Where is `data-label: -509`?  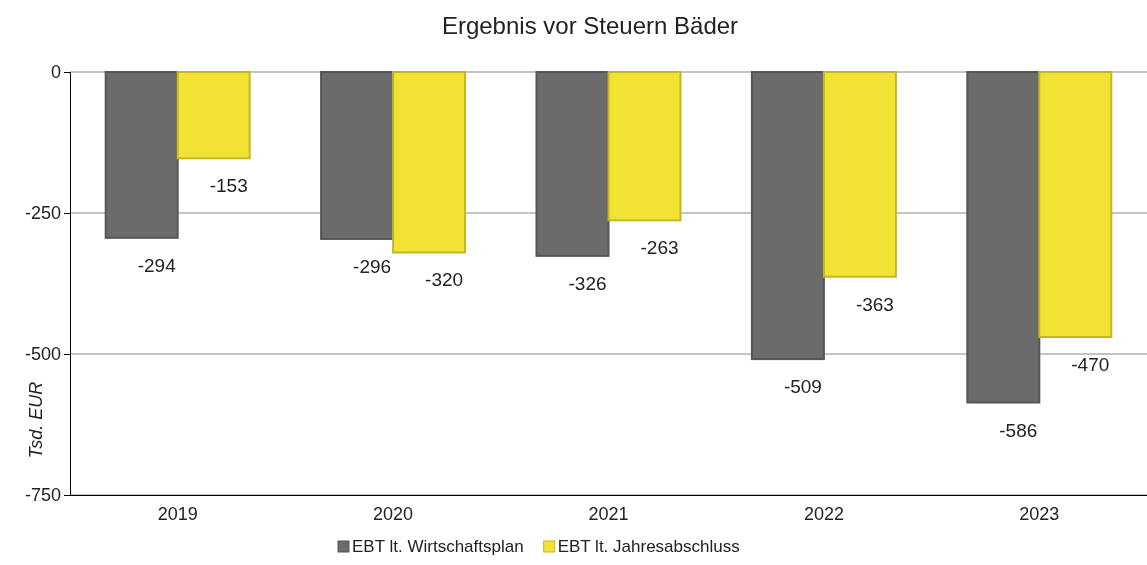
data-label: -509 is located at coordinates (802, 387).